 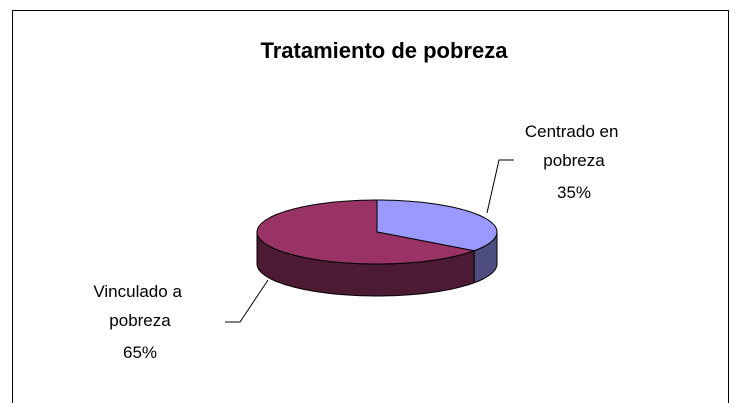 What do you see at coordinates (385, 50) in the screenshot?
I see `chart-title: Tratamiento de pobreza` at bounding box center [385, 50].